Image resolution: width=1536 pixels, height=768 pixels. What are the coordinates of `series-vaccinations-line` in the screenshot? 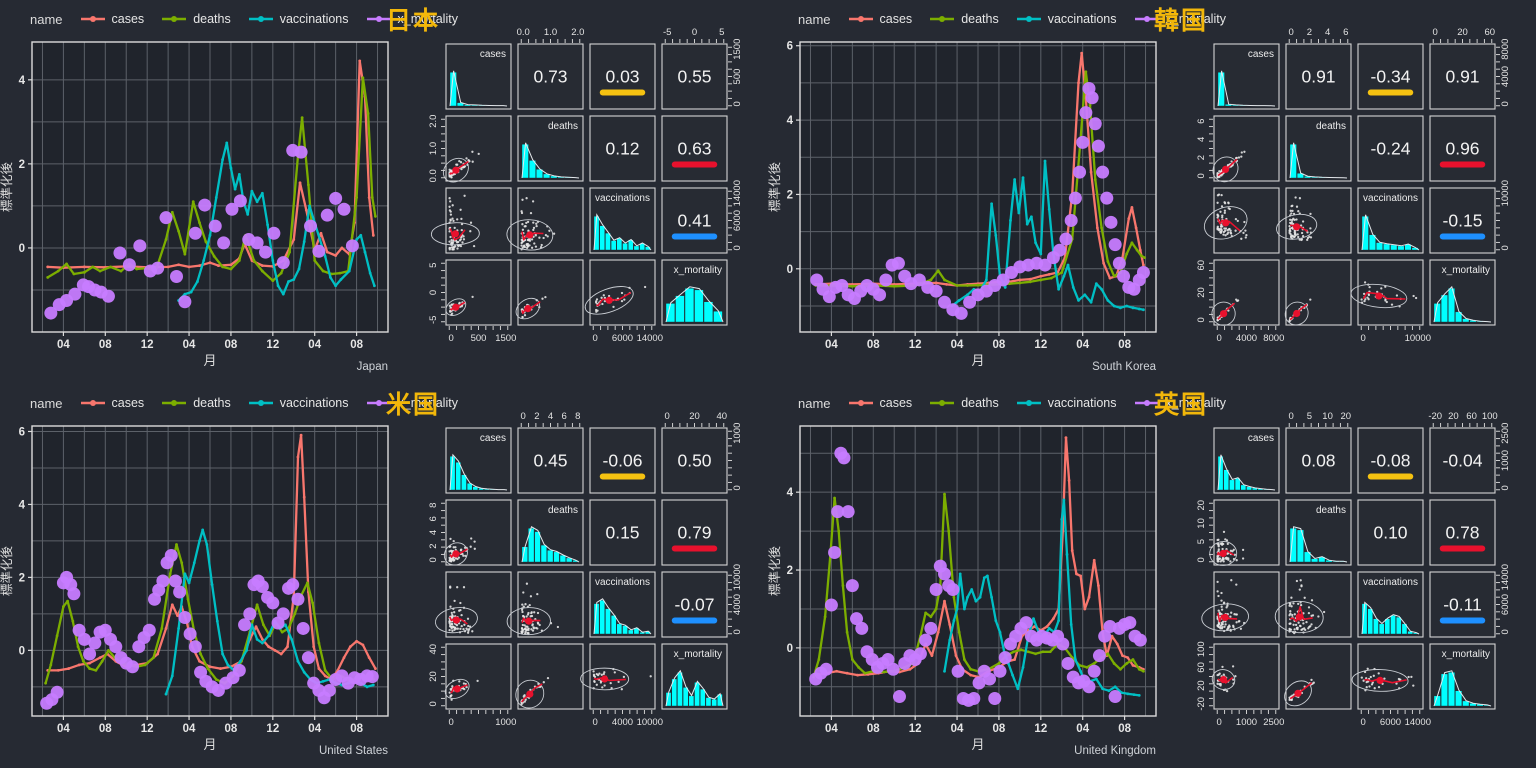 It's located at (276, 221).